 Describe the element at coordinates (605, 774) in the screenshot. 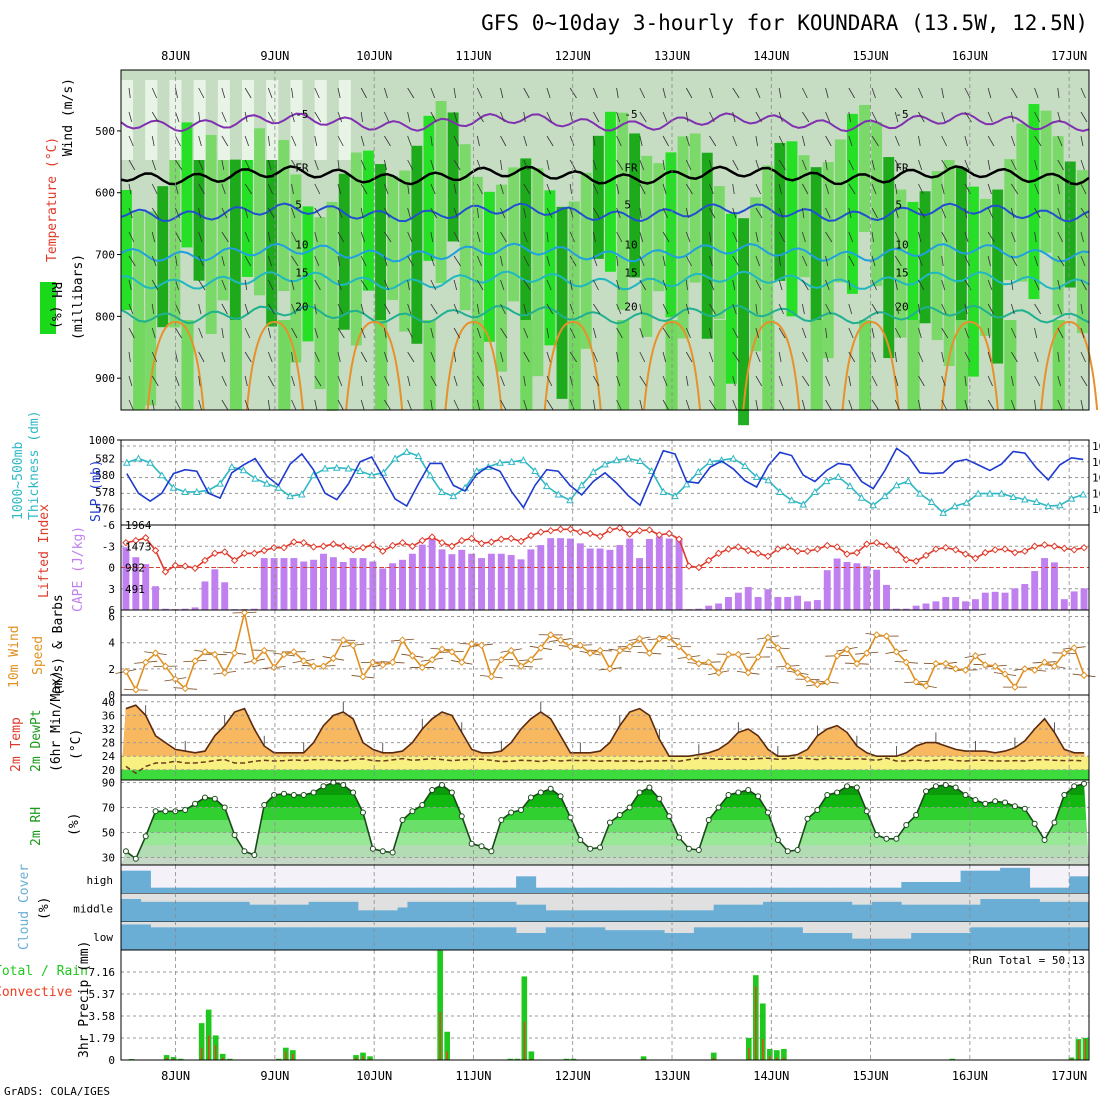

I see `dew-band-green` at that location.